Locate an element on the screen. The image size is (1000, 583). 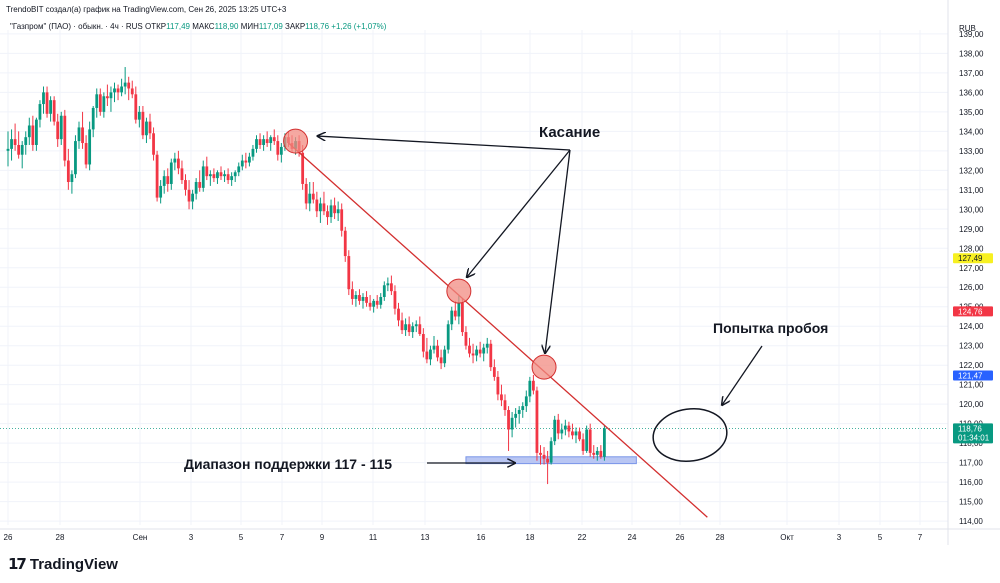
x-tick-label: 24 is located at coordinates (632, 537).